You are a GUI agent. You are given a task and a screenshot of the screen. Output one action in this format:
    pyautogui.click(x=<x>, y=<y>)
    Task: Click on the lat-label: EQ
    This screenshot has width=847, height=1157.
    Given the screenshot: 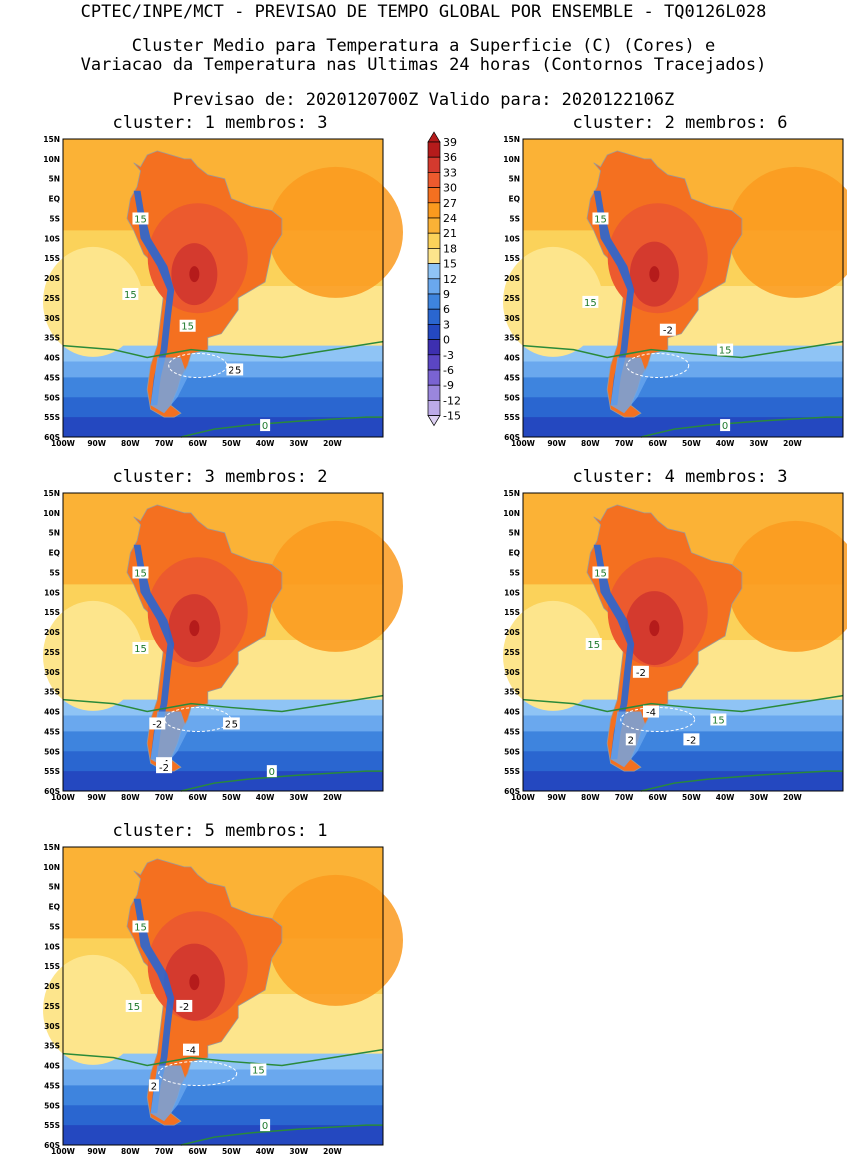 What is the action you would take?
    pyautogui.click(x=55, y=199)
    